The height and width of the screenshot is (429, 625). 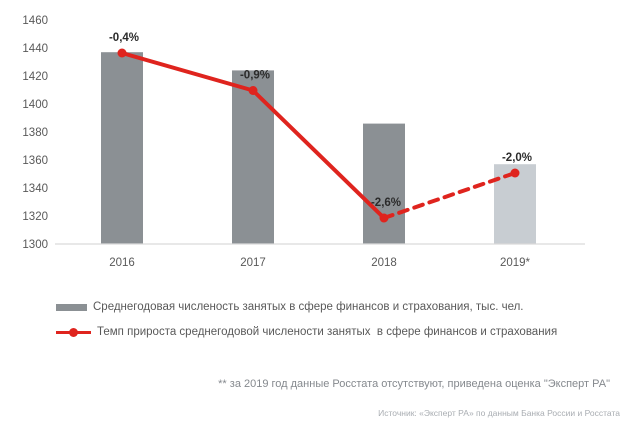 I want to click on growth-label-2019*: -2,0%, so click(x=517, y=158).